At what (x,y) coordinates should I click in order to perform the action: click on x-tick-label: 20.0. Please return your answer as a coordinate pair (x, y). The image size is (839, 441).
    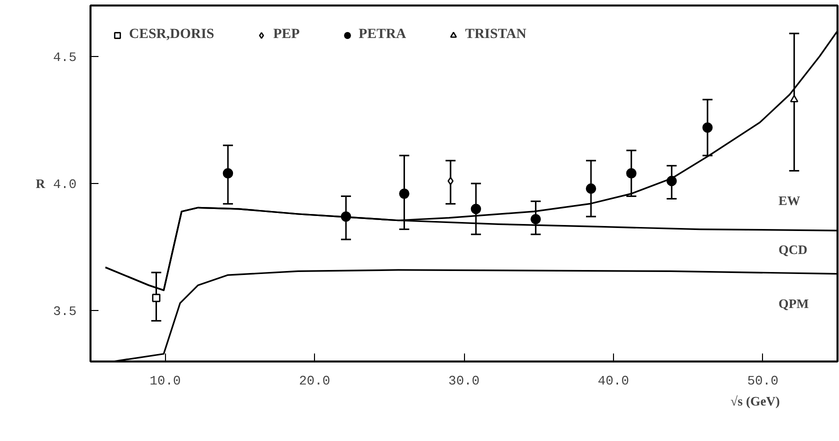
    Looking at the image, I should click on (314, 381).